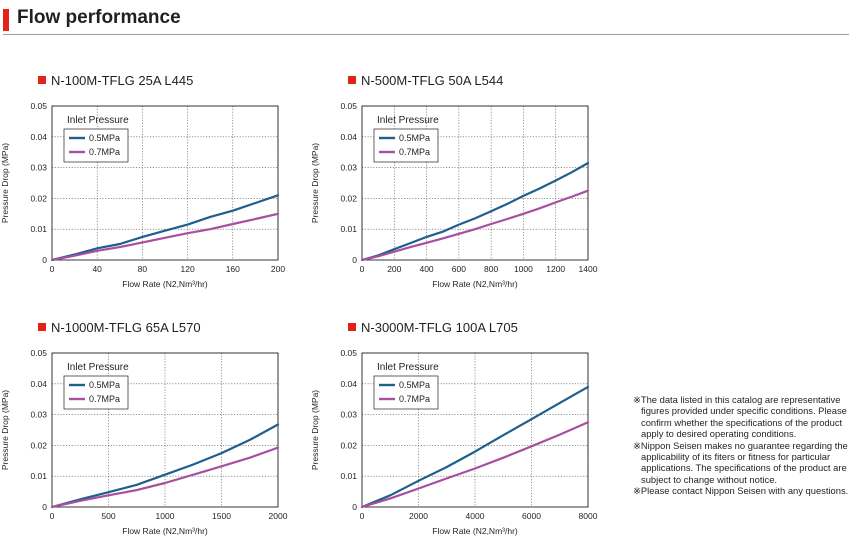  Describe the element at coordinates (233, 269) in the screenshot. I see `x-tick-label: 160` at that location.